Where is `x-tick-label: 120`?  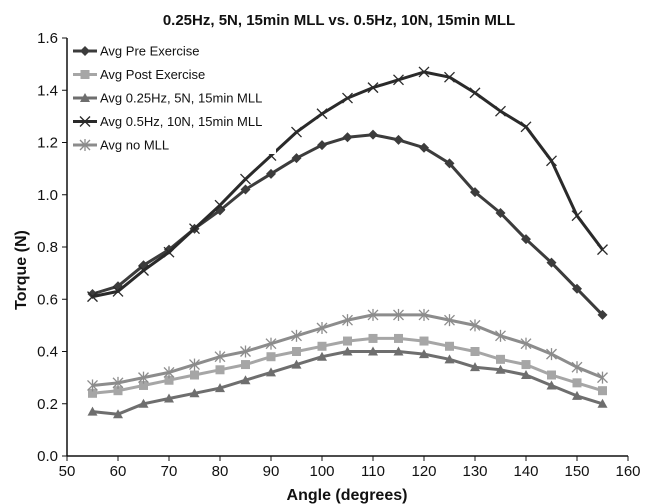 x-tick-label: 120 is located at coordinates (423, 471).